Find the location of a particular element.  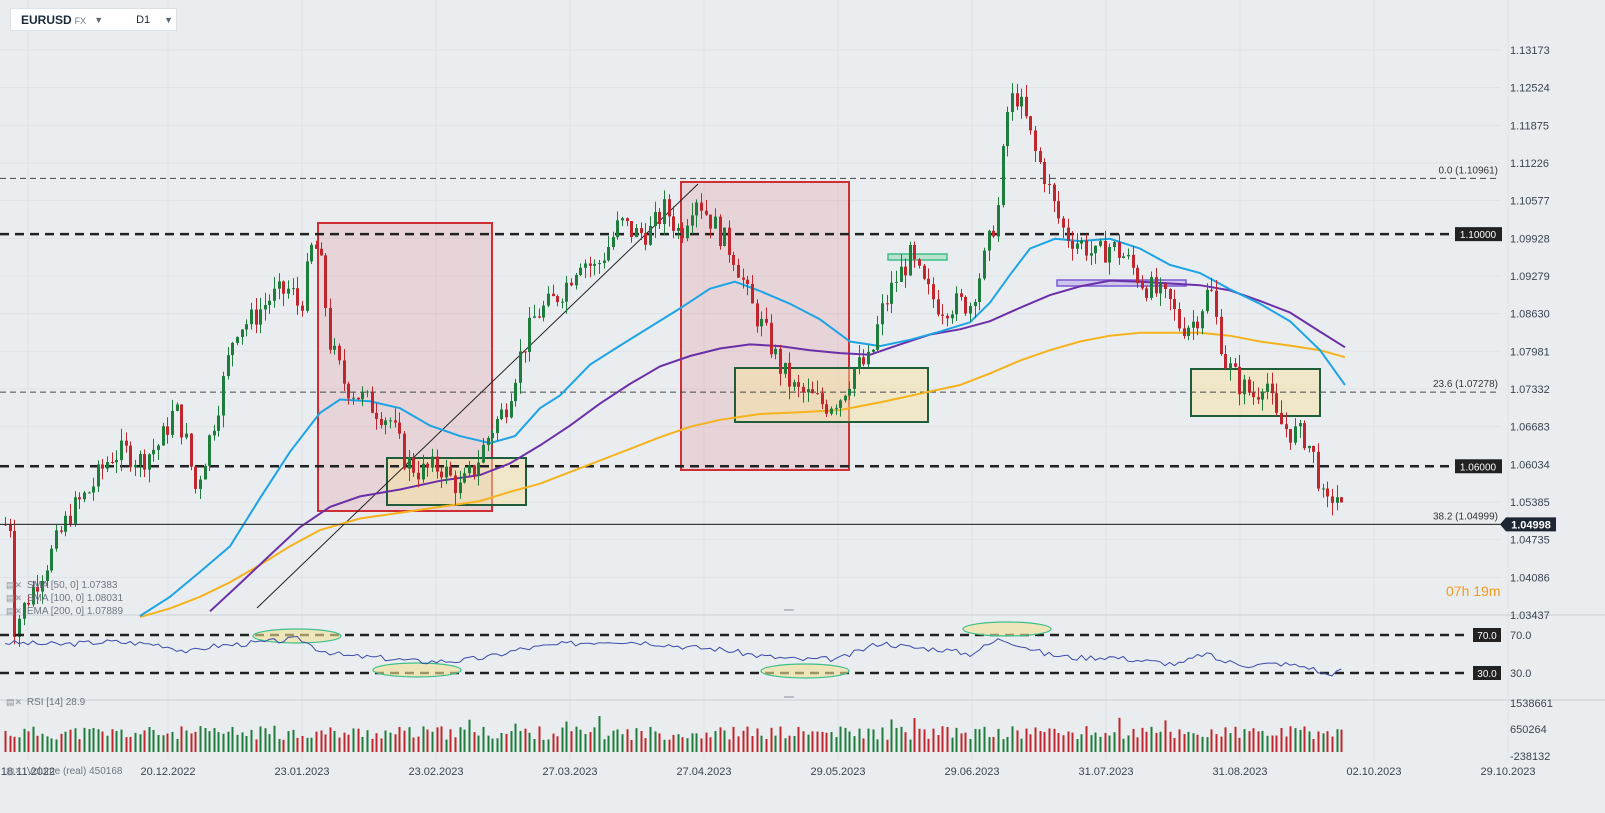

legend-volume: ▤✕ Volume (real) 450168 is located at coordinates (64, 771).